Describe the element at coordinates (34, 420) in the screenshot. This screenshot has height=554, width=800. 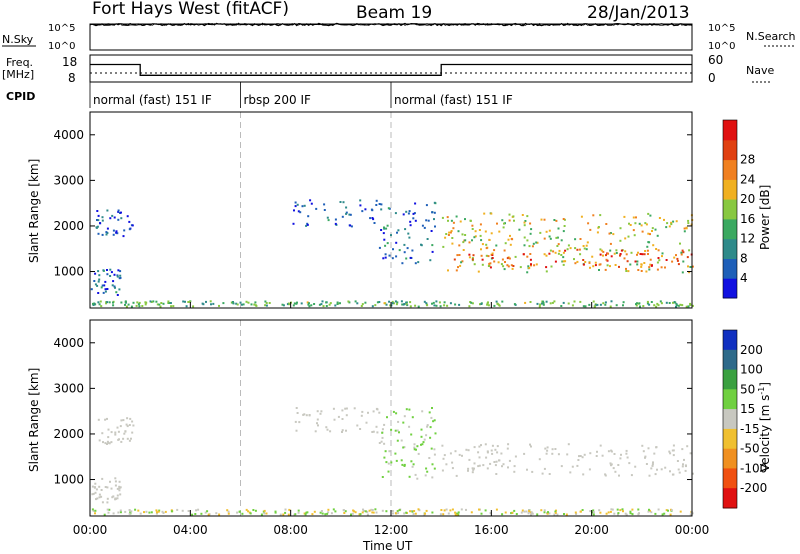
I see `velocity-y-axis-label: Slant Range [km]` at that location.